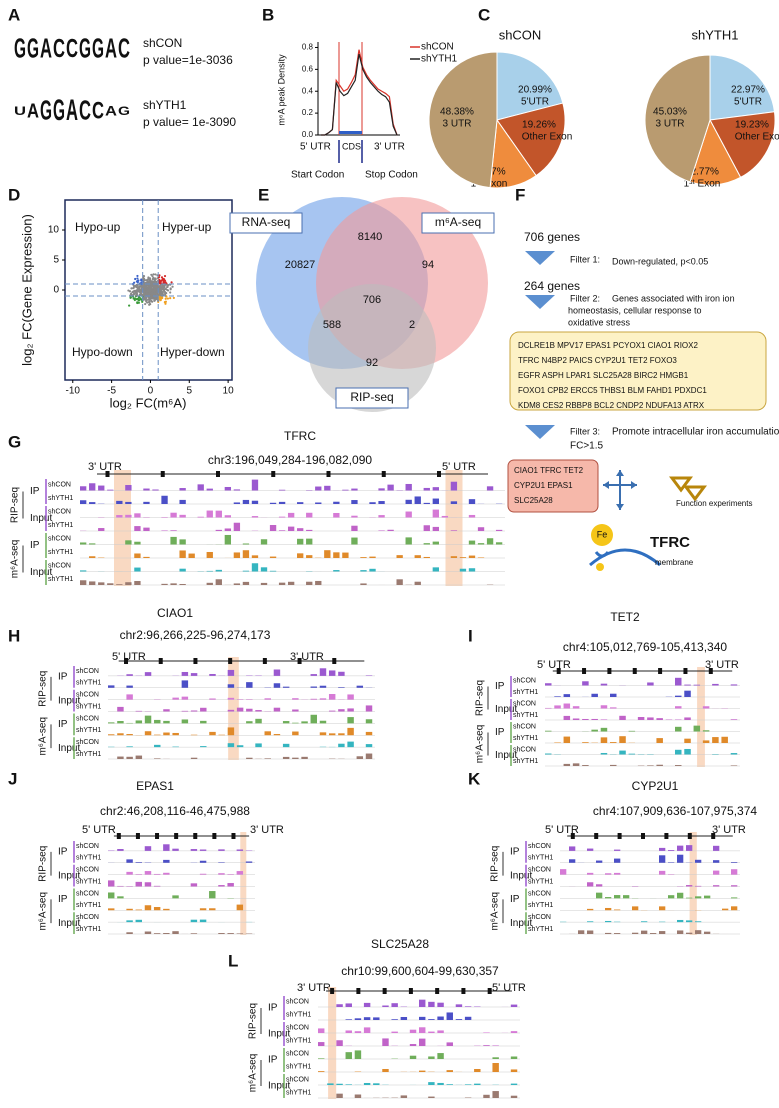 This screenshot has width=779, height=1108. I want to click on text: 19.23%, so click(752, 125).